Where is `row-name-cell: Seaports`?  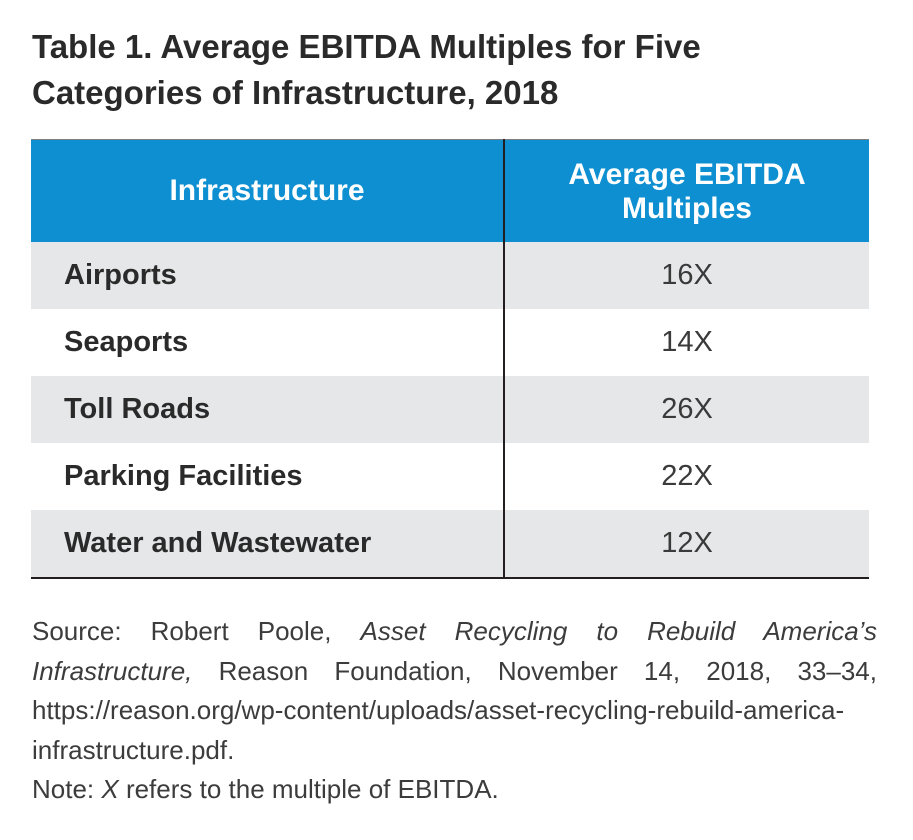
row-name-cell: Seaports is located at coordinates (268, 342).